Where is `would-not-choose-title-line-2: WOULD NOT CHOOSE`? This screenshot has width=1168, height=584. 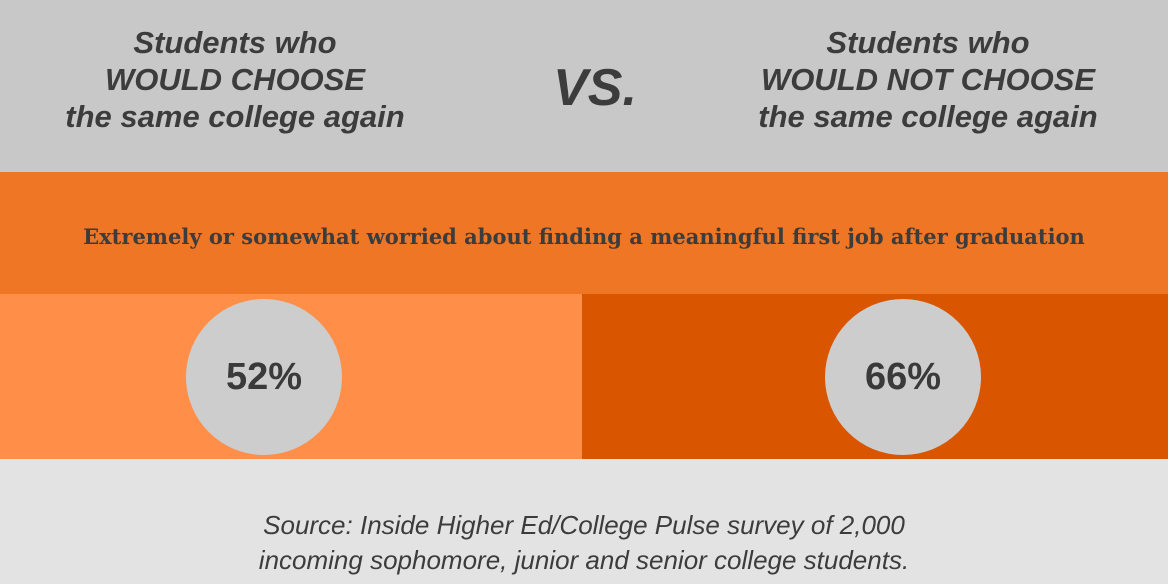 would-not-choose-title-line-2: WOULD NOT CHOOSE is located at coordinates (928, 79).